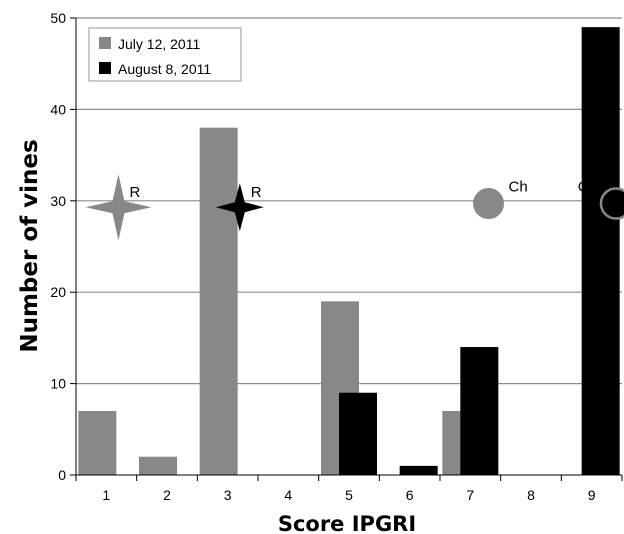 The width and height of the screenshot is (624, 534). What do you see at coordinates (159, 44) in the screenshot?
I see `legend-label-july: July 12, 2011` at bounding box center [159, 44].